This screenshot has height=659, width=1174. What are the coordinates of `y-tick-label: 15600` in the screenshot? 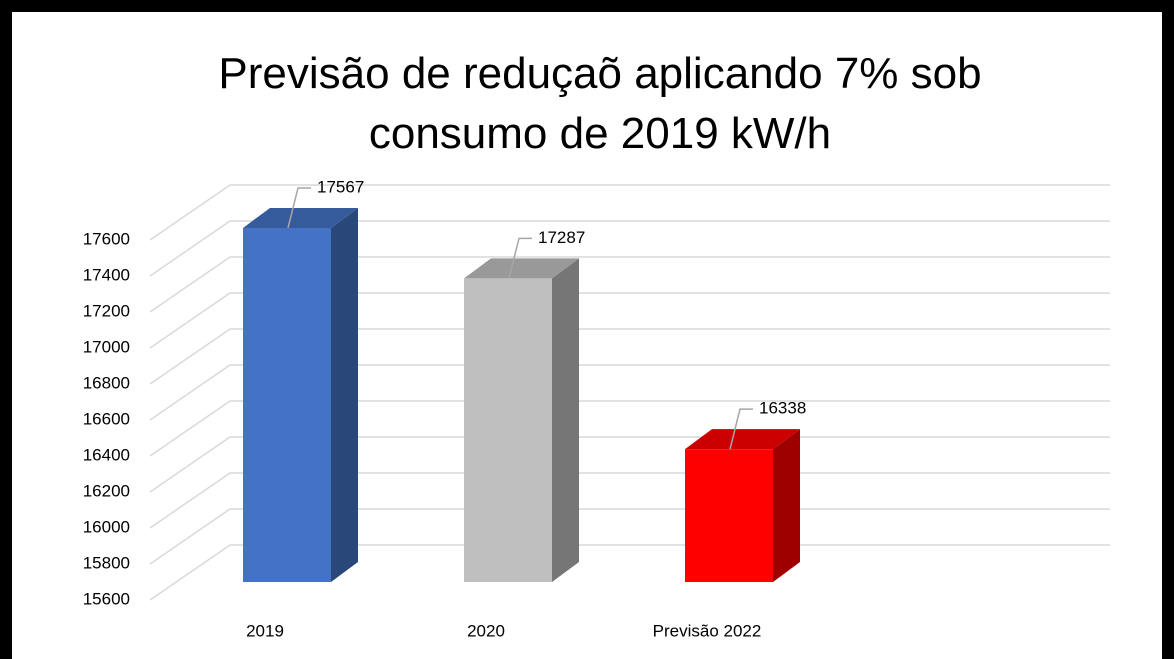 It's located at (106, 598).